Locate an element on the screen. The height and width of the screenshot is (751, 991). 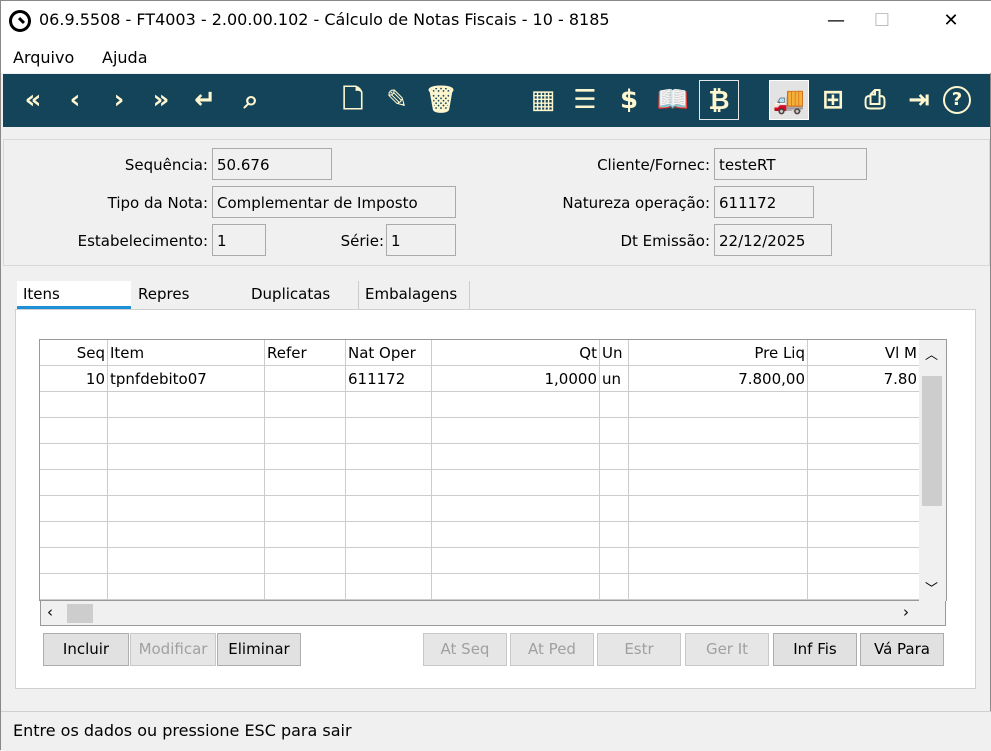
horizontal-scrollbar: ‹ › is located at coordinates (493, 613).